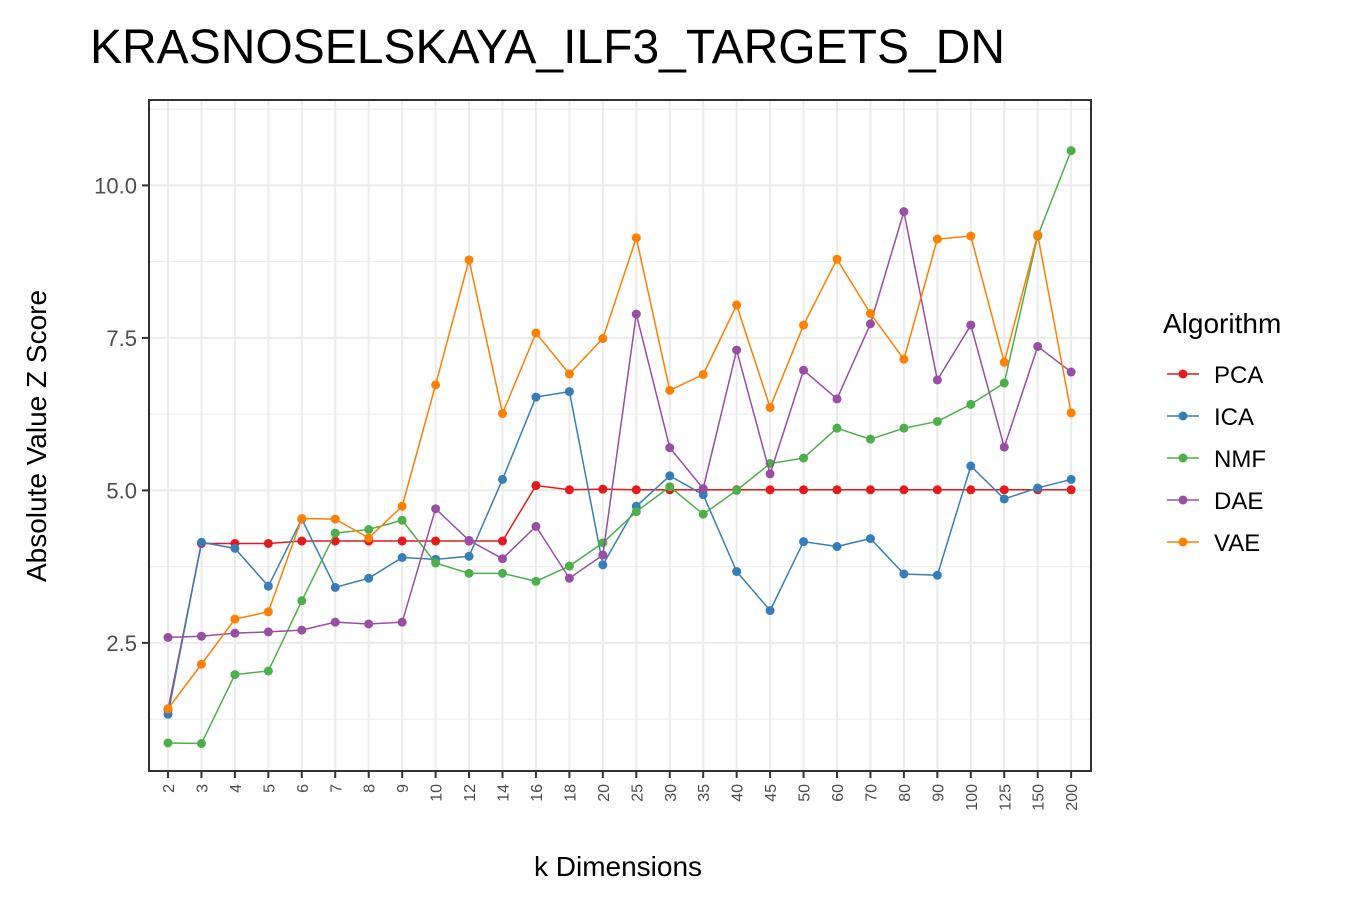  Describe the element at coordinates (470, 793) in the screenshot. I see `x-tick-label: 12` at that location.